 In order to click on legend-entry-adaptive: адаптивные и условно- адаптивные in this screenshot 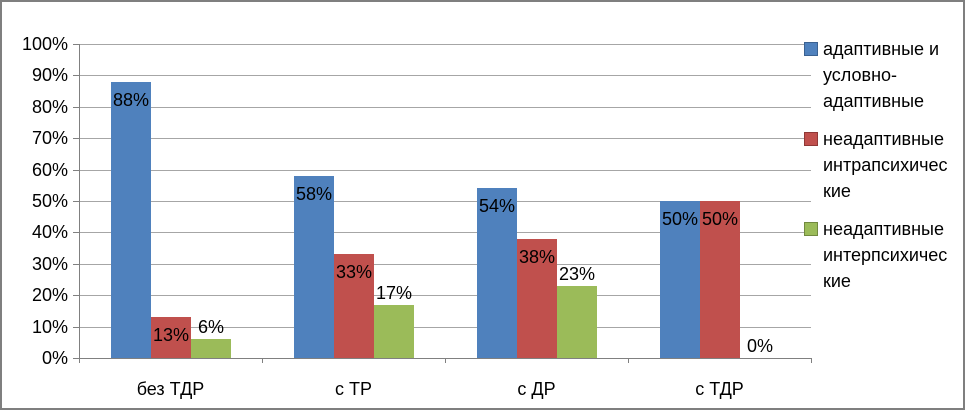, I will do `click(883, 75)`.